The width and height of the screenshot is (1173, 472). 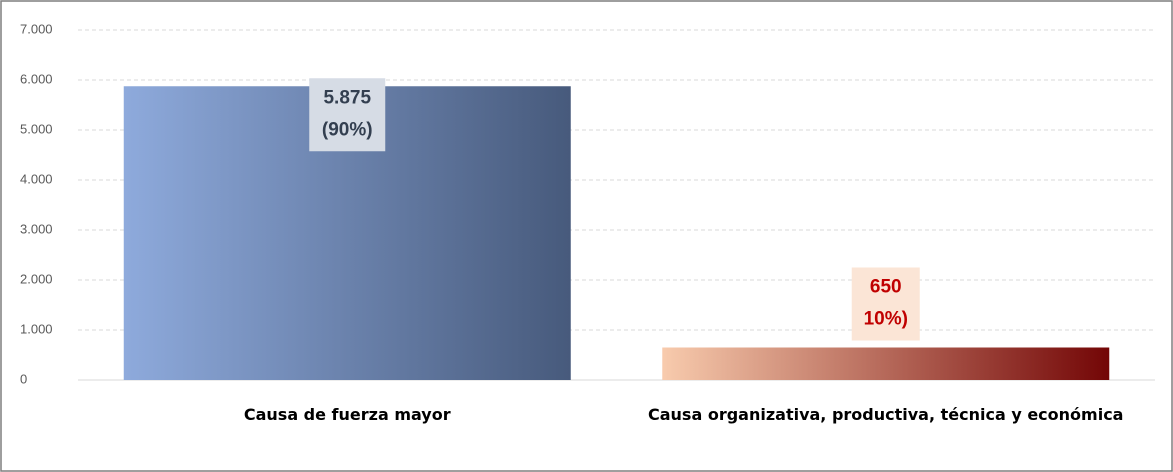 What do you see at coordinates (886, 363) in the screenshot?
I see `bar` at bounding box center [886, 363].